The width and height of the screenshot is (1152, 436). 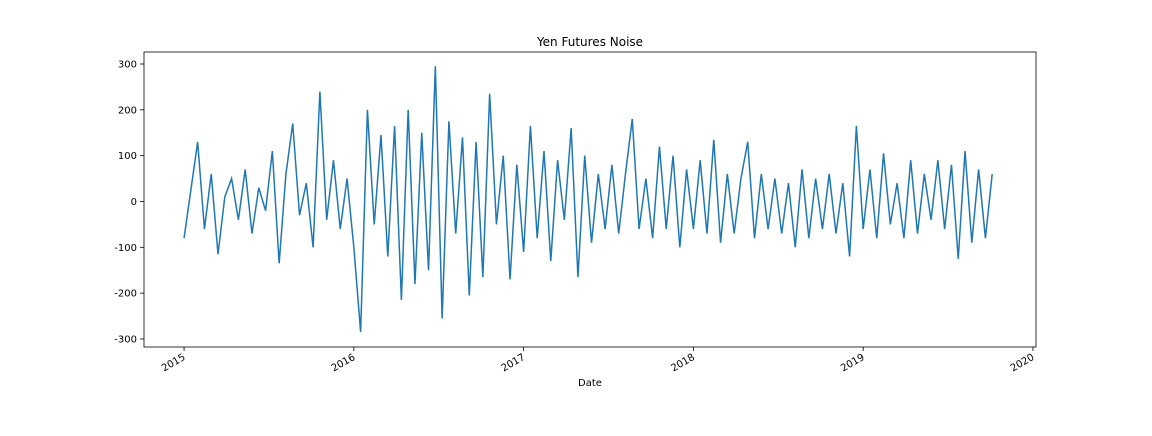 I want to click on chart-title: Yen Futures Noise, so click(x=589, y=42).